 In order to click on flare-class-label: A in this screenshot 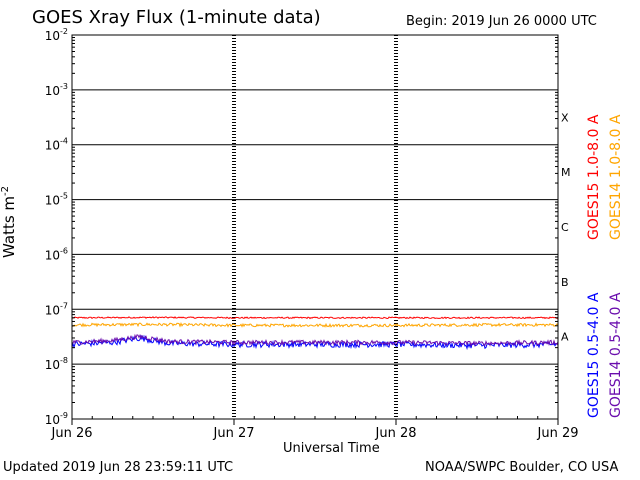, I will do `click(565, 337)`.